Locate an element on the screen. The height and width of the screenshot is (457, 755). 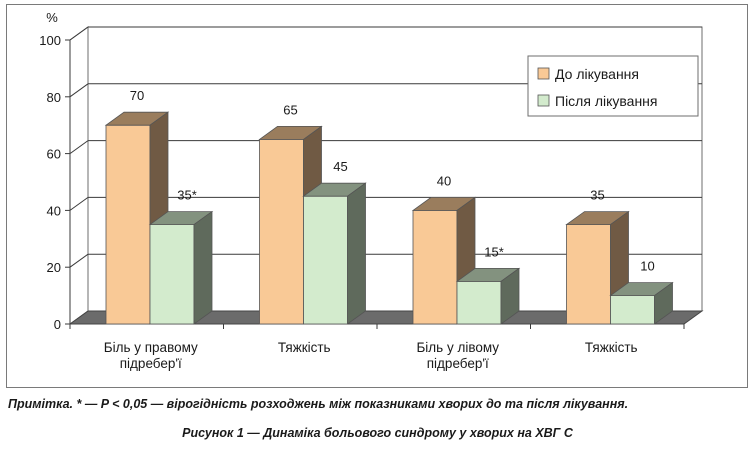
bar-data-label: 65 is located at coordinates (290, 109).